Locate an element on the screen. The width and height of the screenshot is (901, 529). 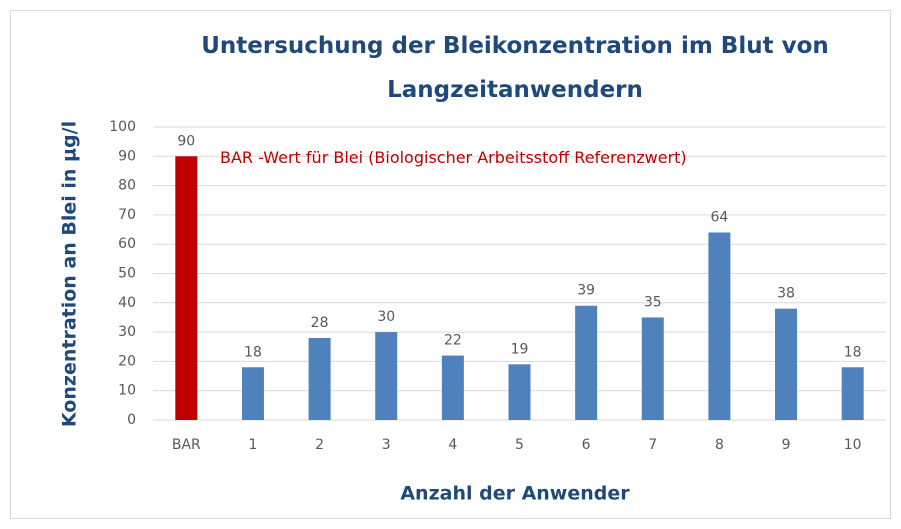
y-tick-label: 60 is located at coordinates (127, 244).